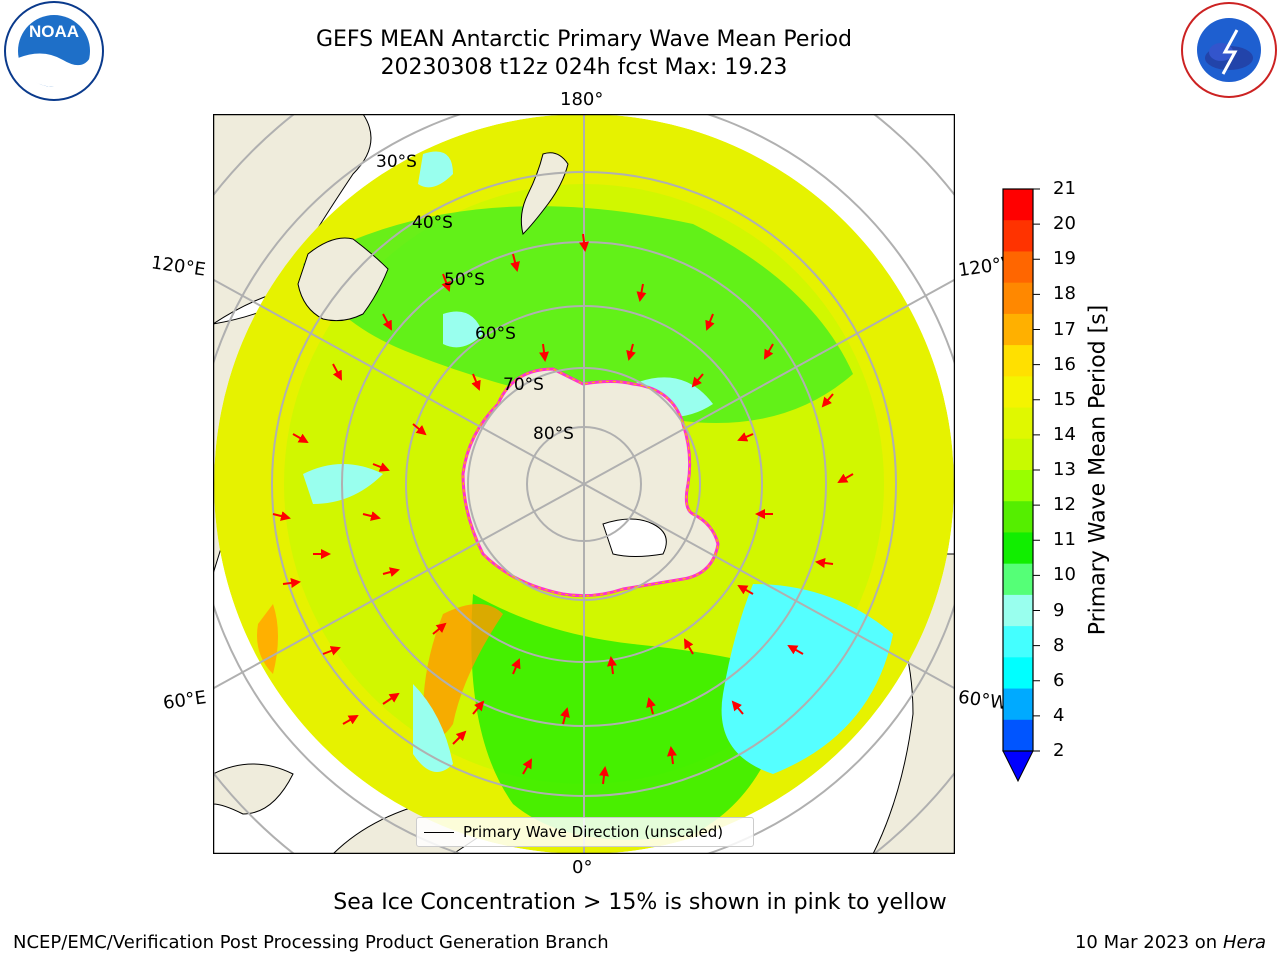  I want to click on noaa-logo: NOAA, so click(54, 51).